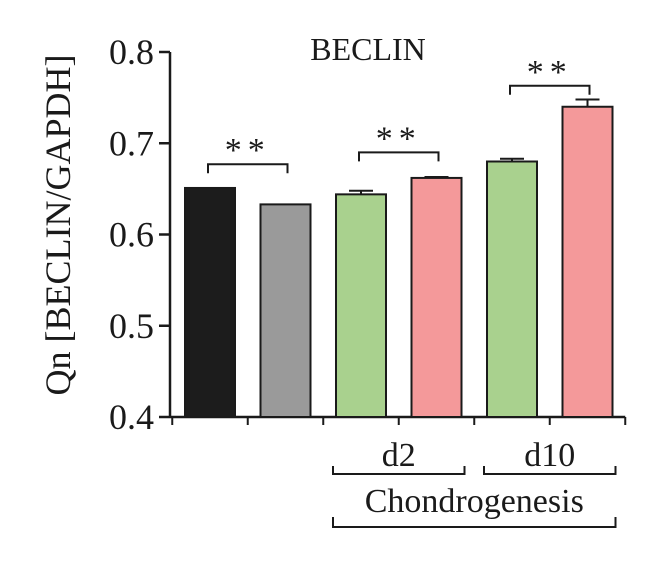 This screenshot has height=566, width=660. Describe the element at coordinates (368, 49) in the screenshot. I see `chart-title: BECLIN` at that location.